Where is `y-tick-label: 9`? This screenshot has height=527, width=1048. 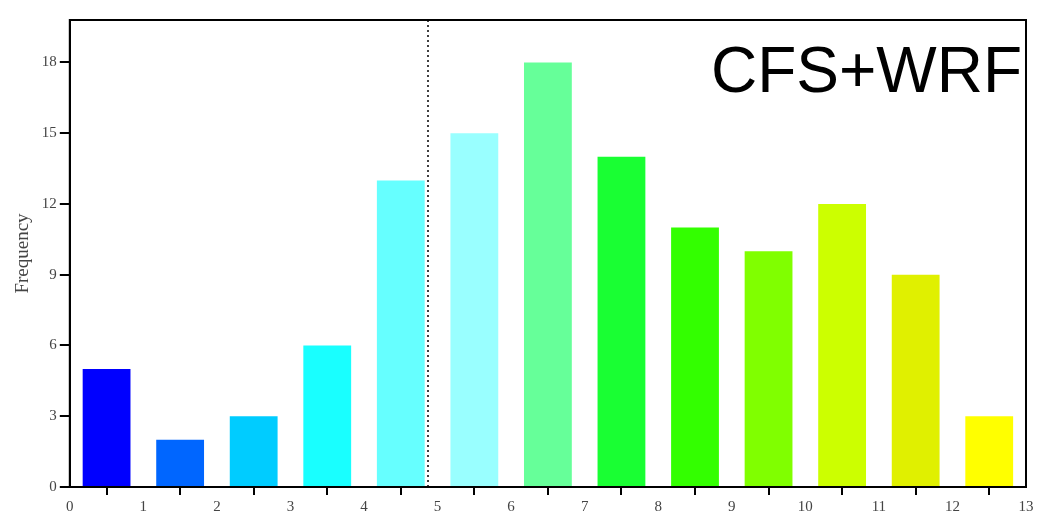 y-tick-label: 9 is located at coordinates (53, 273).